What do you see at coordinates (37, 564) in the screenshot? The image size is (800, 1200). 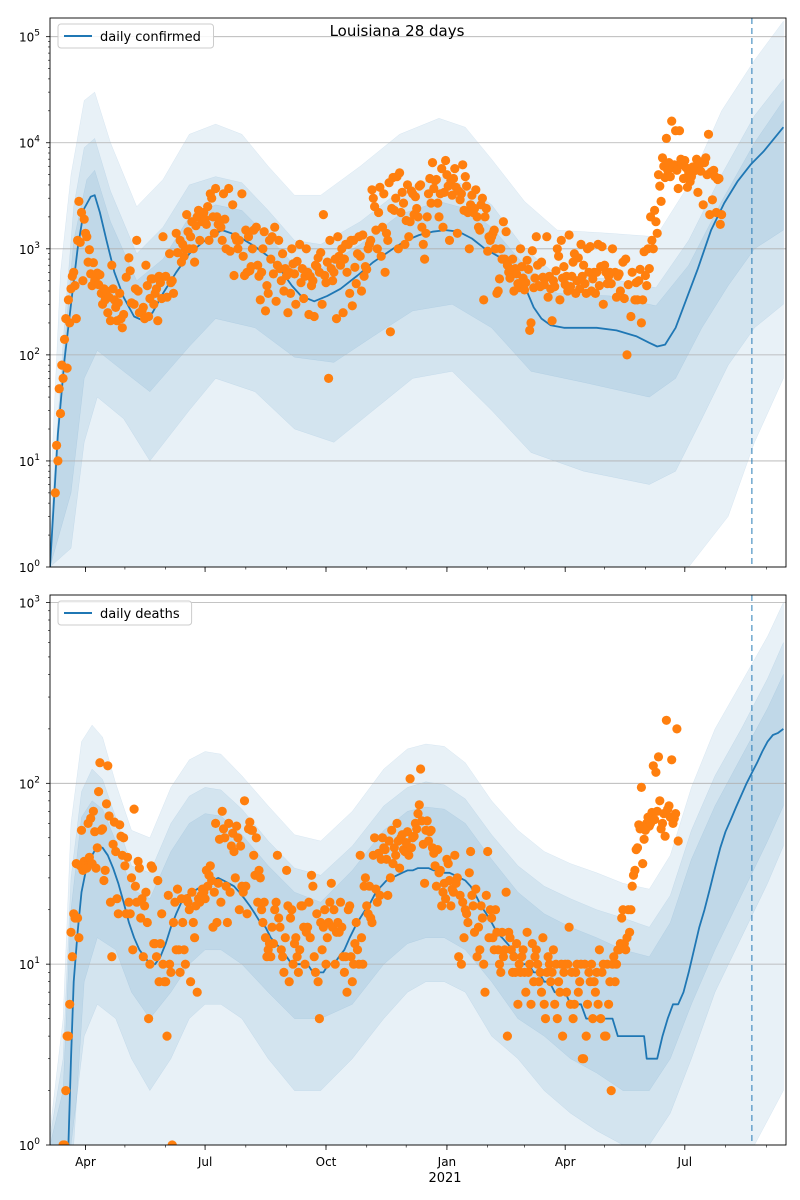 I see `y-tick-exponent: 0` at bounding box center [37, 564].